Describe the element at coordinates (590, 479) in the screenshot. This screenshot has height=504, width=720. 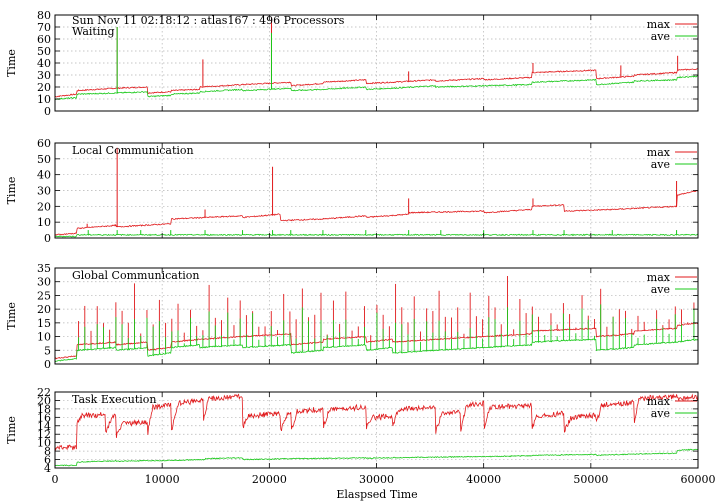
I see `x-tick-label: 50000` at that location.